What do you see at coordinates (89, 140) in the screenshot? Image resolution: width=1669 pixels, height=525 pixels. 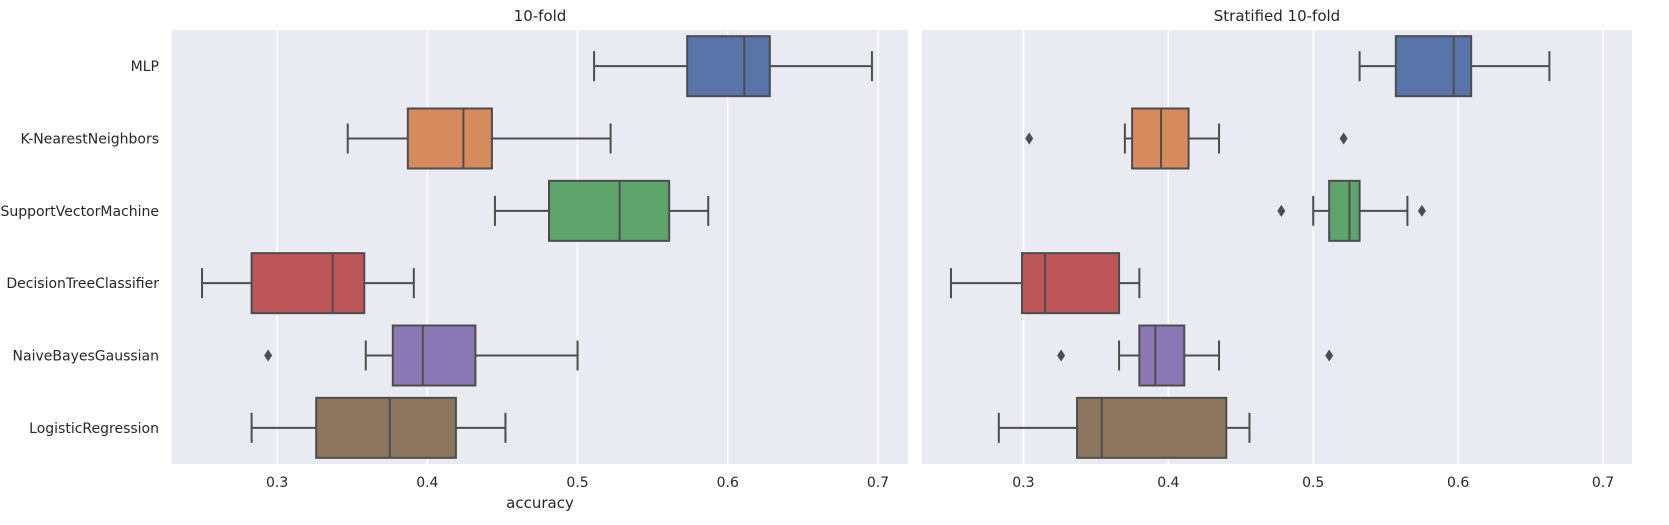 I see `category-label: K-NearestNeighbors` at bounding box center [89, 140].